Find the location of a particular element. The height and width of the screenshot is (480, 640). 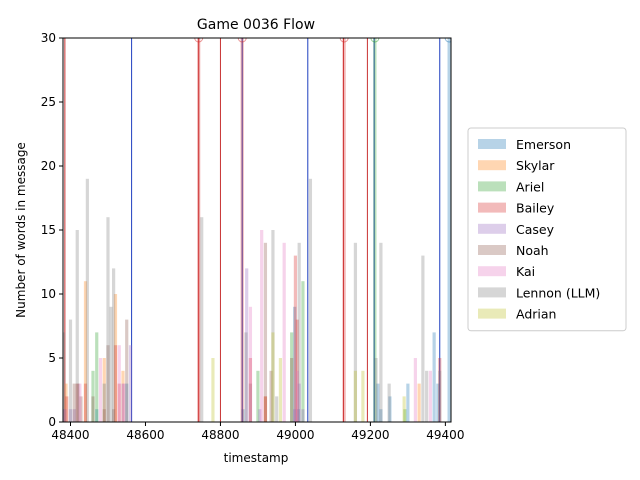

bar-lennon-llm--0 is located at coordinates (64, 377).